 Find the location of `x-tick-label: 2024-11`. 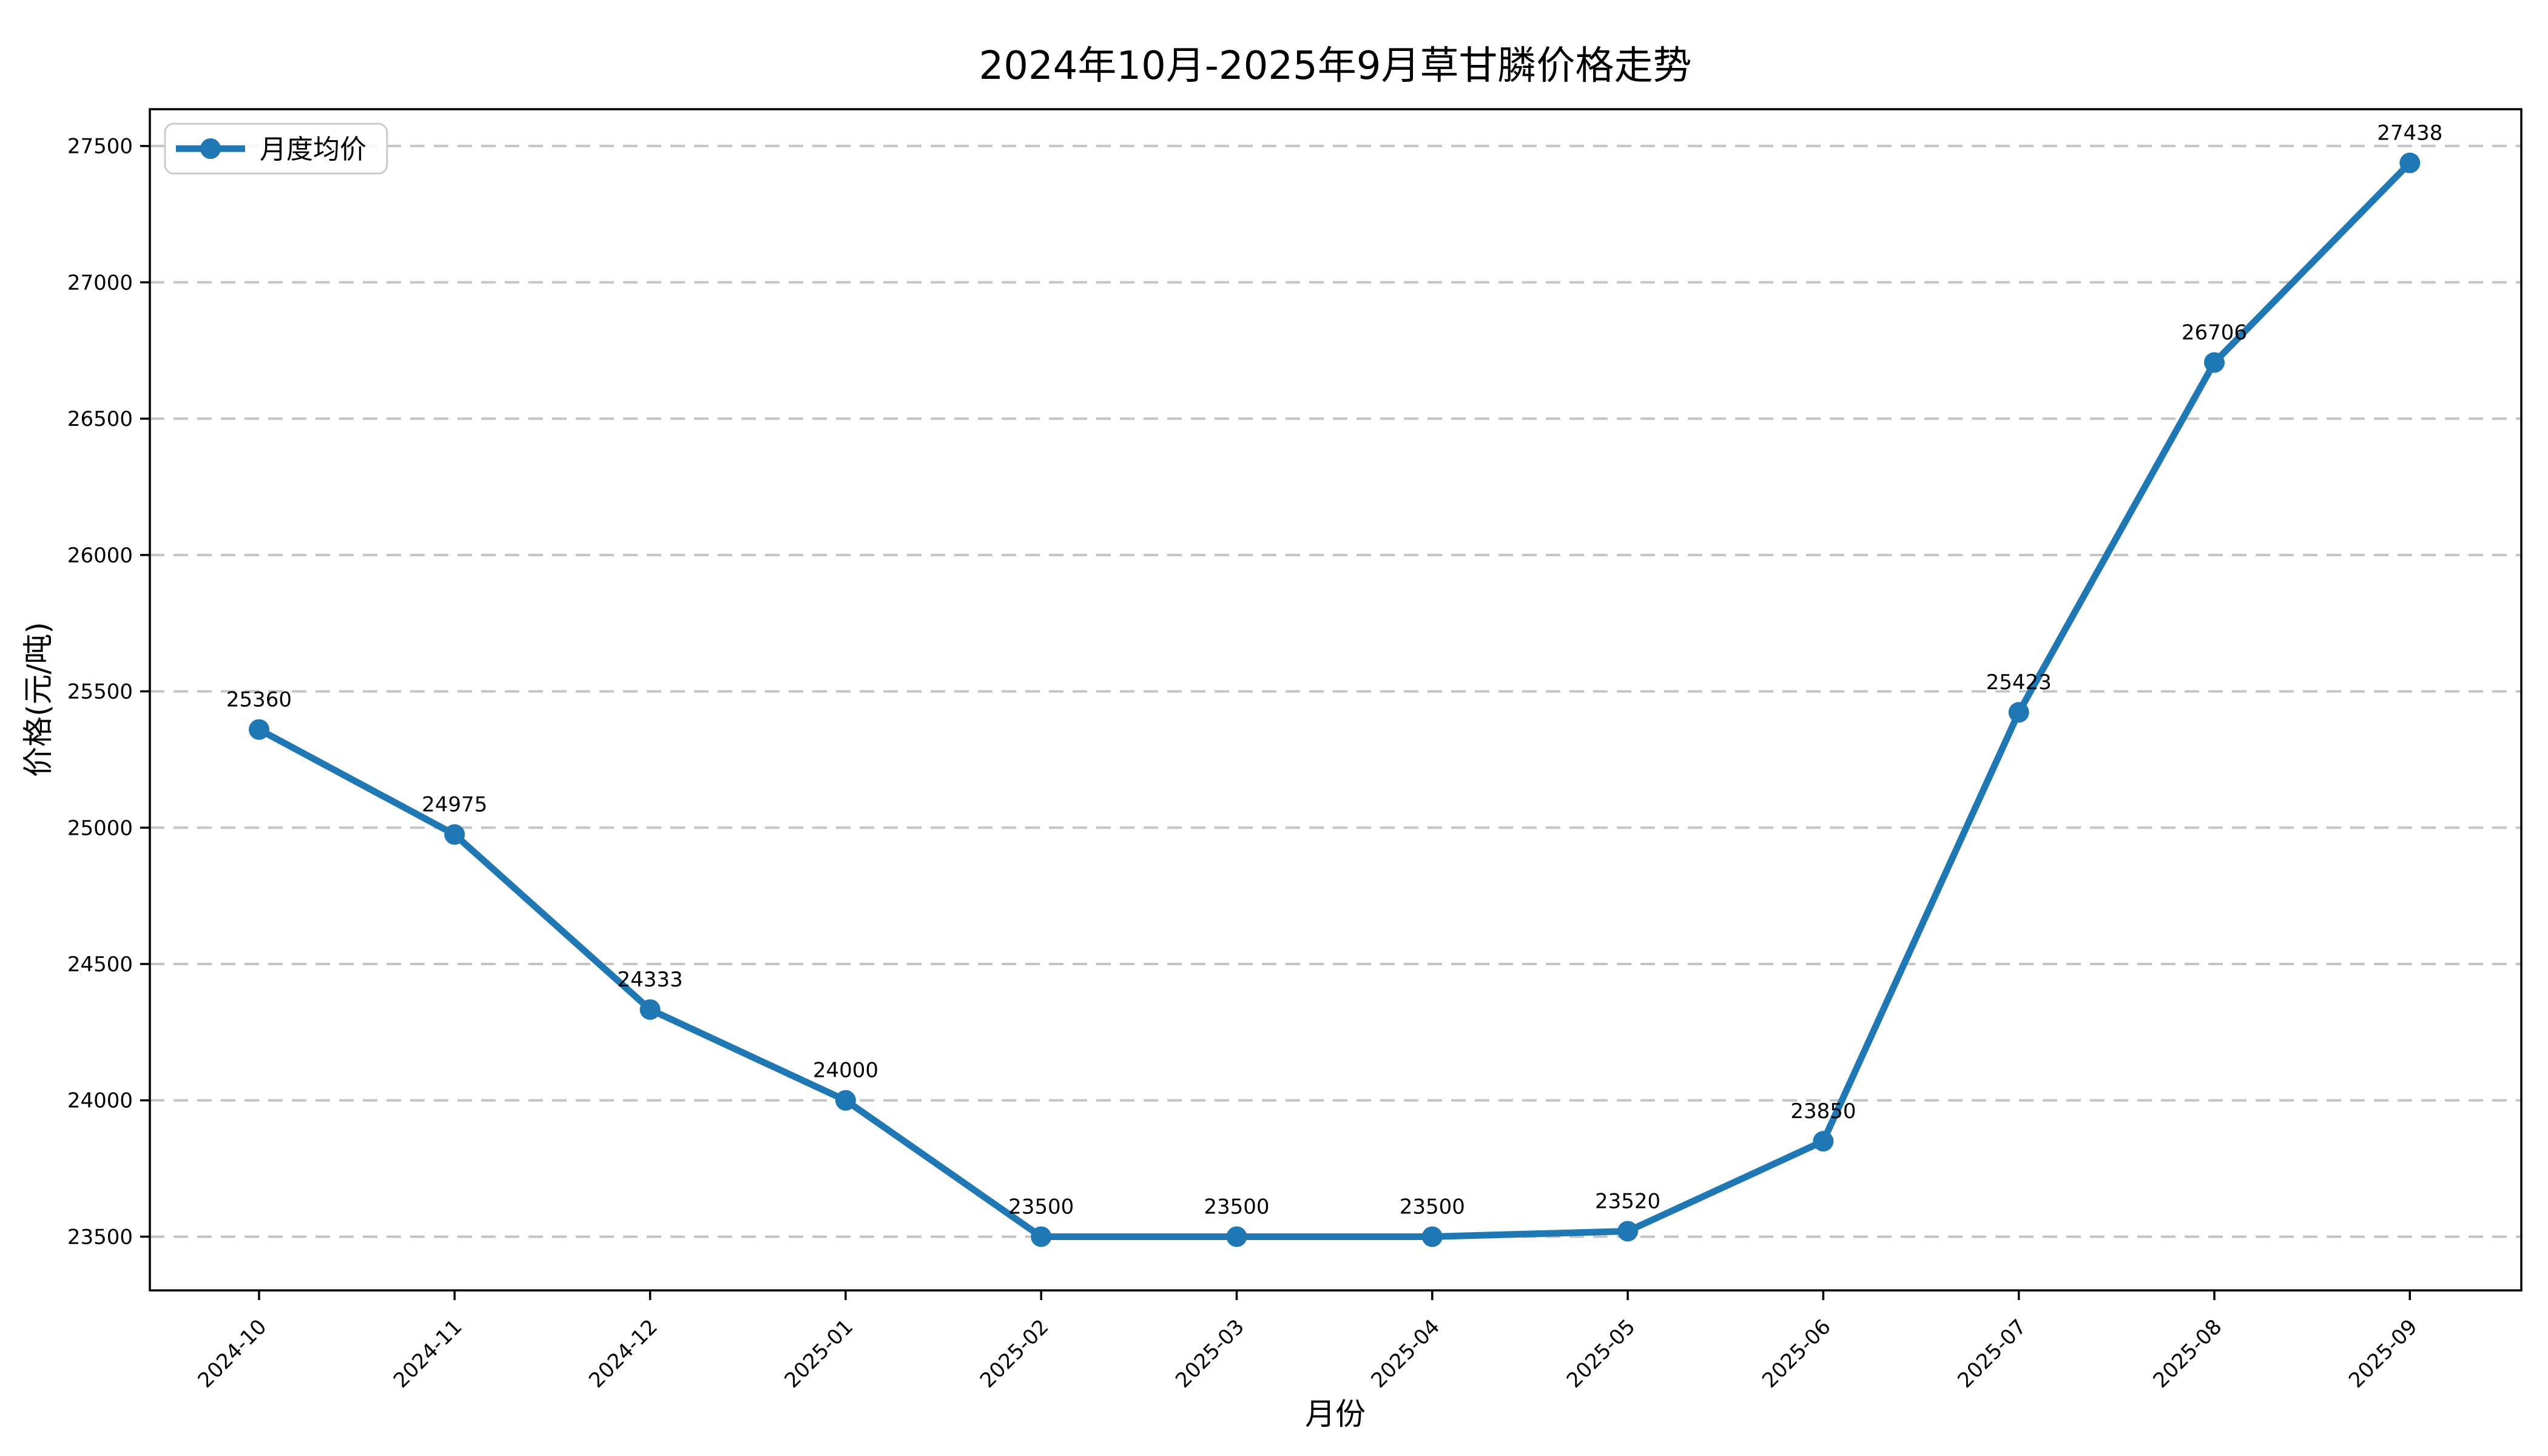

x-tick-label: 2024-11 is located at coordinates (428, 1354).